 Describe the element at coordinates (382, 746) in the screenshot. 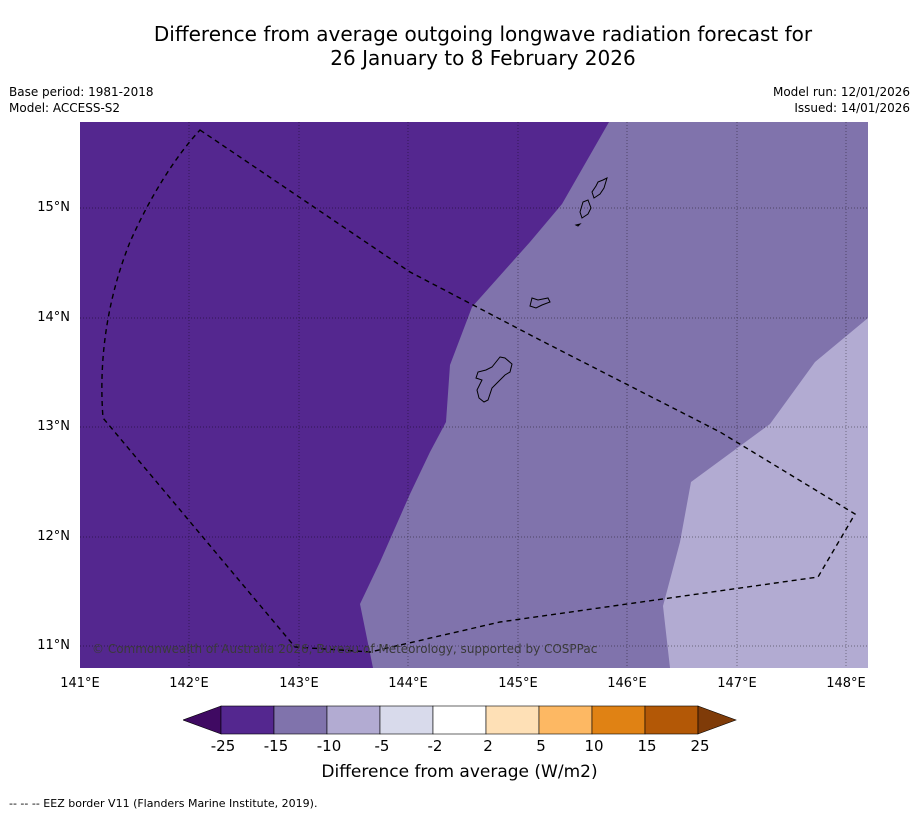

I see `colorbar-tick: -5` at that location.